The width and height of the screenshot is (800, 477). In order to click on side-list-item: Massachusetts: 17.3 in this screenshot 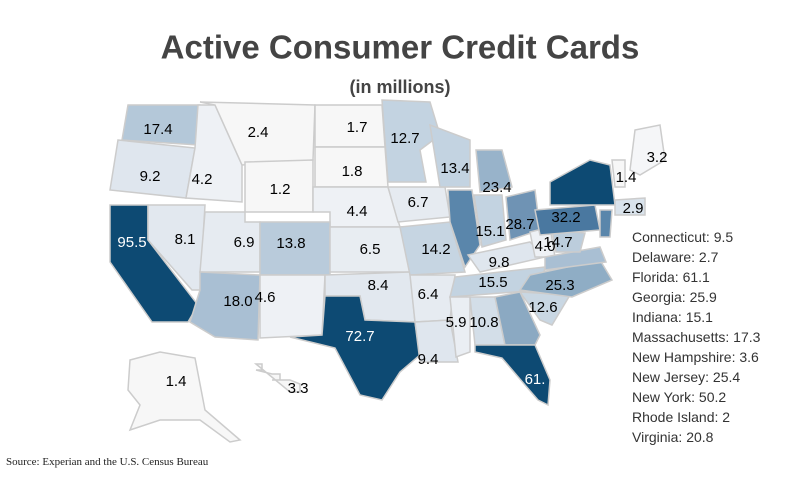, I will do `click(696, 337)`.